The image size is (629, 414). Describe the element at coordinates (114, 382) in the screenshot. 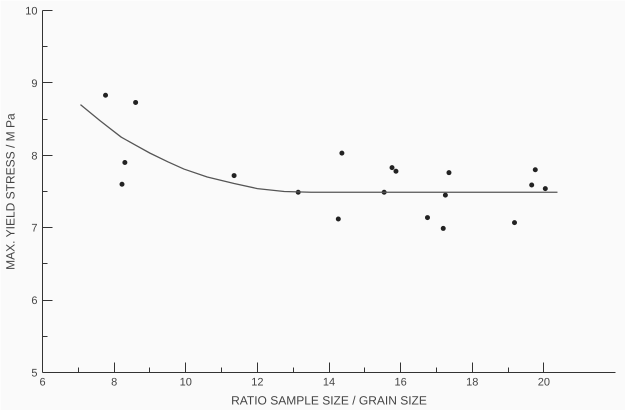

I see `x-tick-label: 8` at that location.